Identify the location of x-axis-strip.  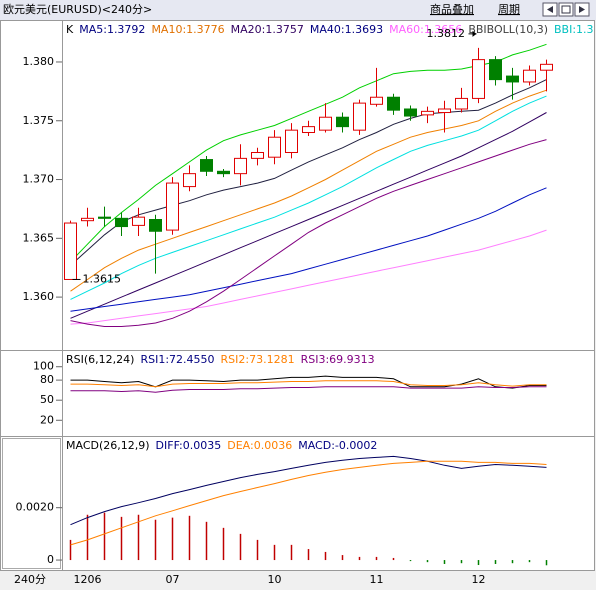
(298, 580).